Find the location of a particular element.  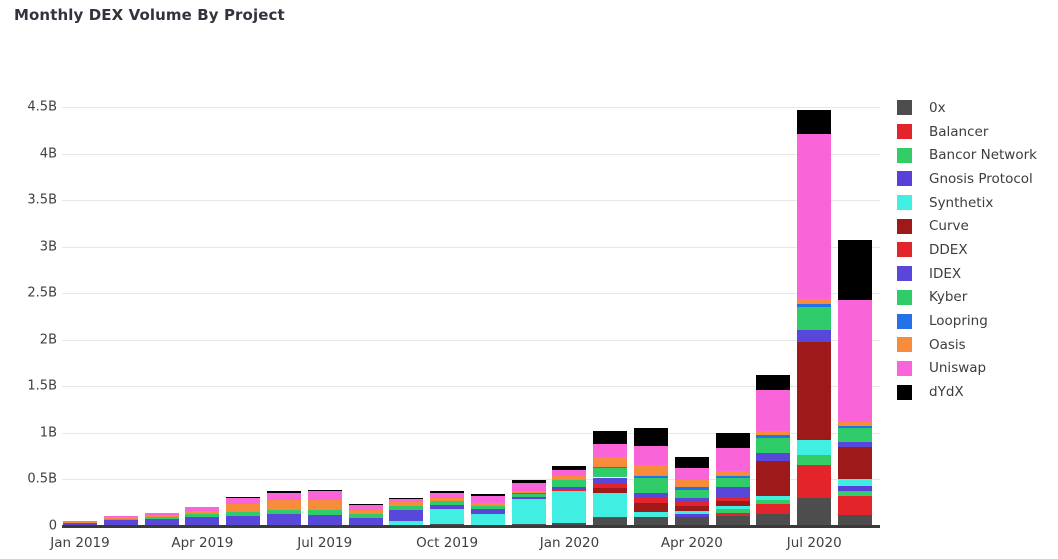

bar-segment-dydx-aug-2019 is located at coordinates (365, 504).